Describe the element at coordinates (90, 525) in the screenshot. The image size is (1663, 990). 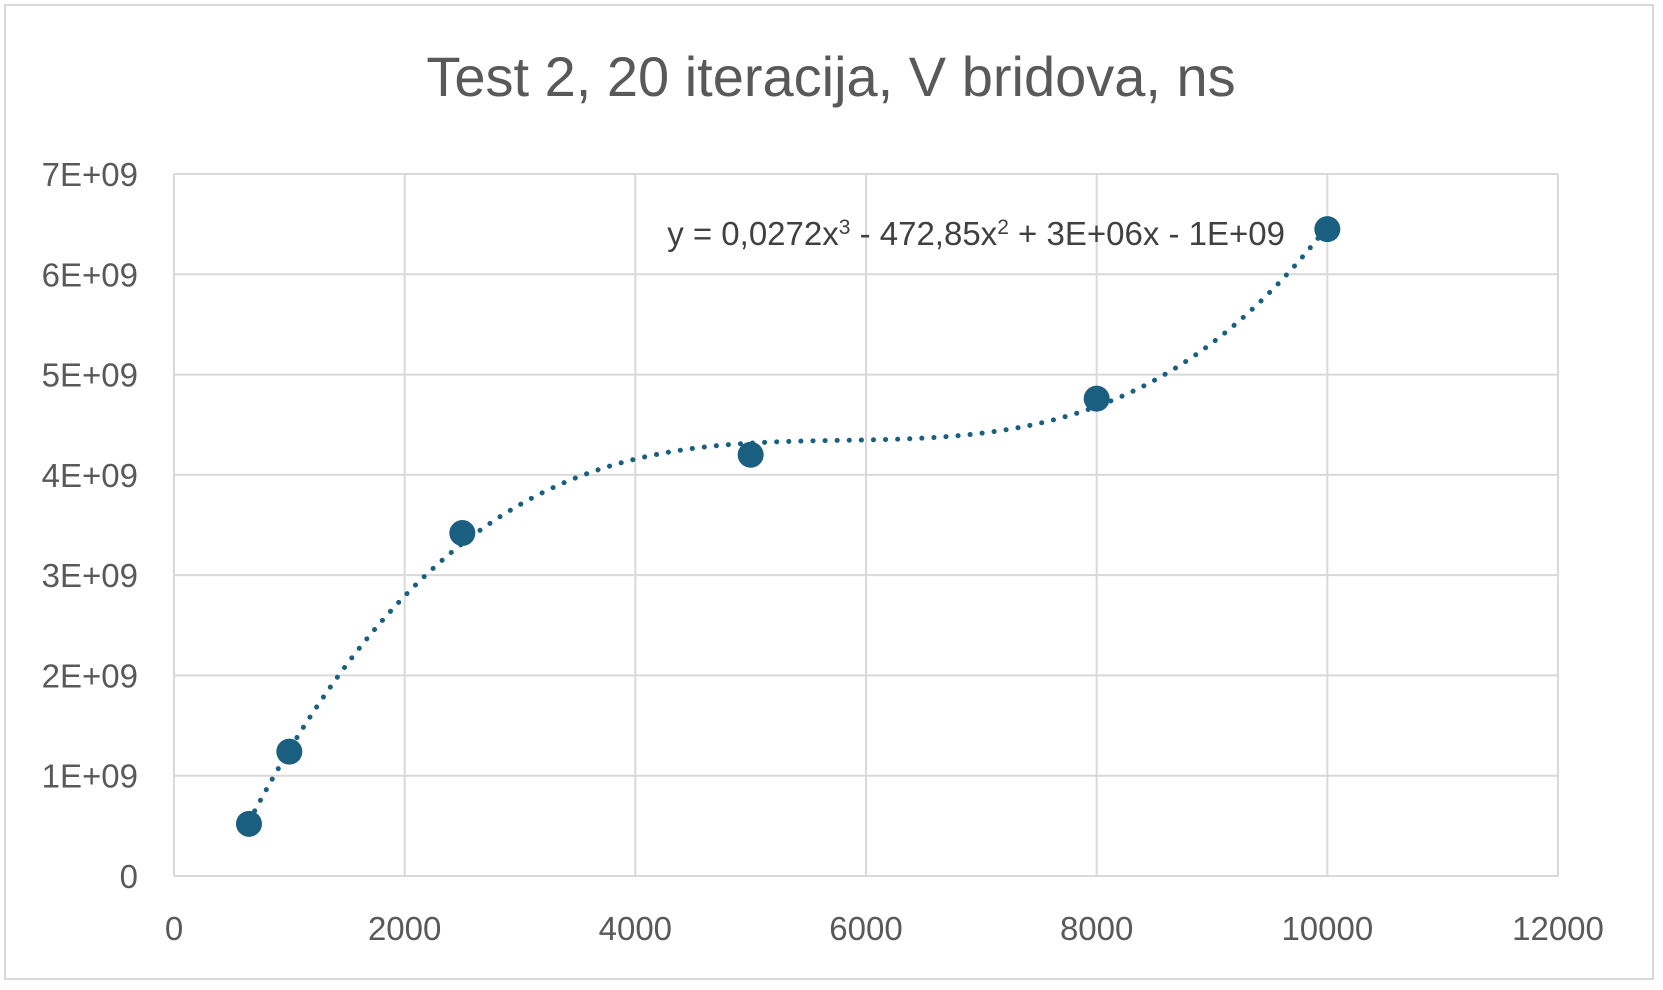
I see `y-axis-ticks: 0 1E+09 2E+09 3E+09 4E+09 5E+09 6E+09 7E+09` at that location.